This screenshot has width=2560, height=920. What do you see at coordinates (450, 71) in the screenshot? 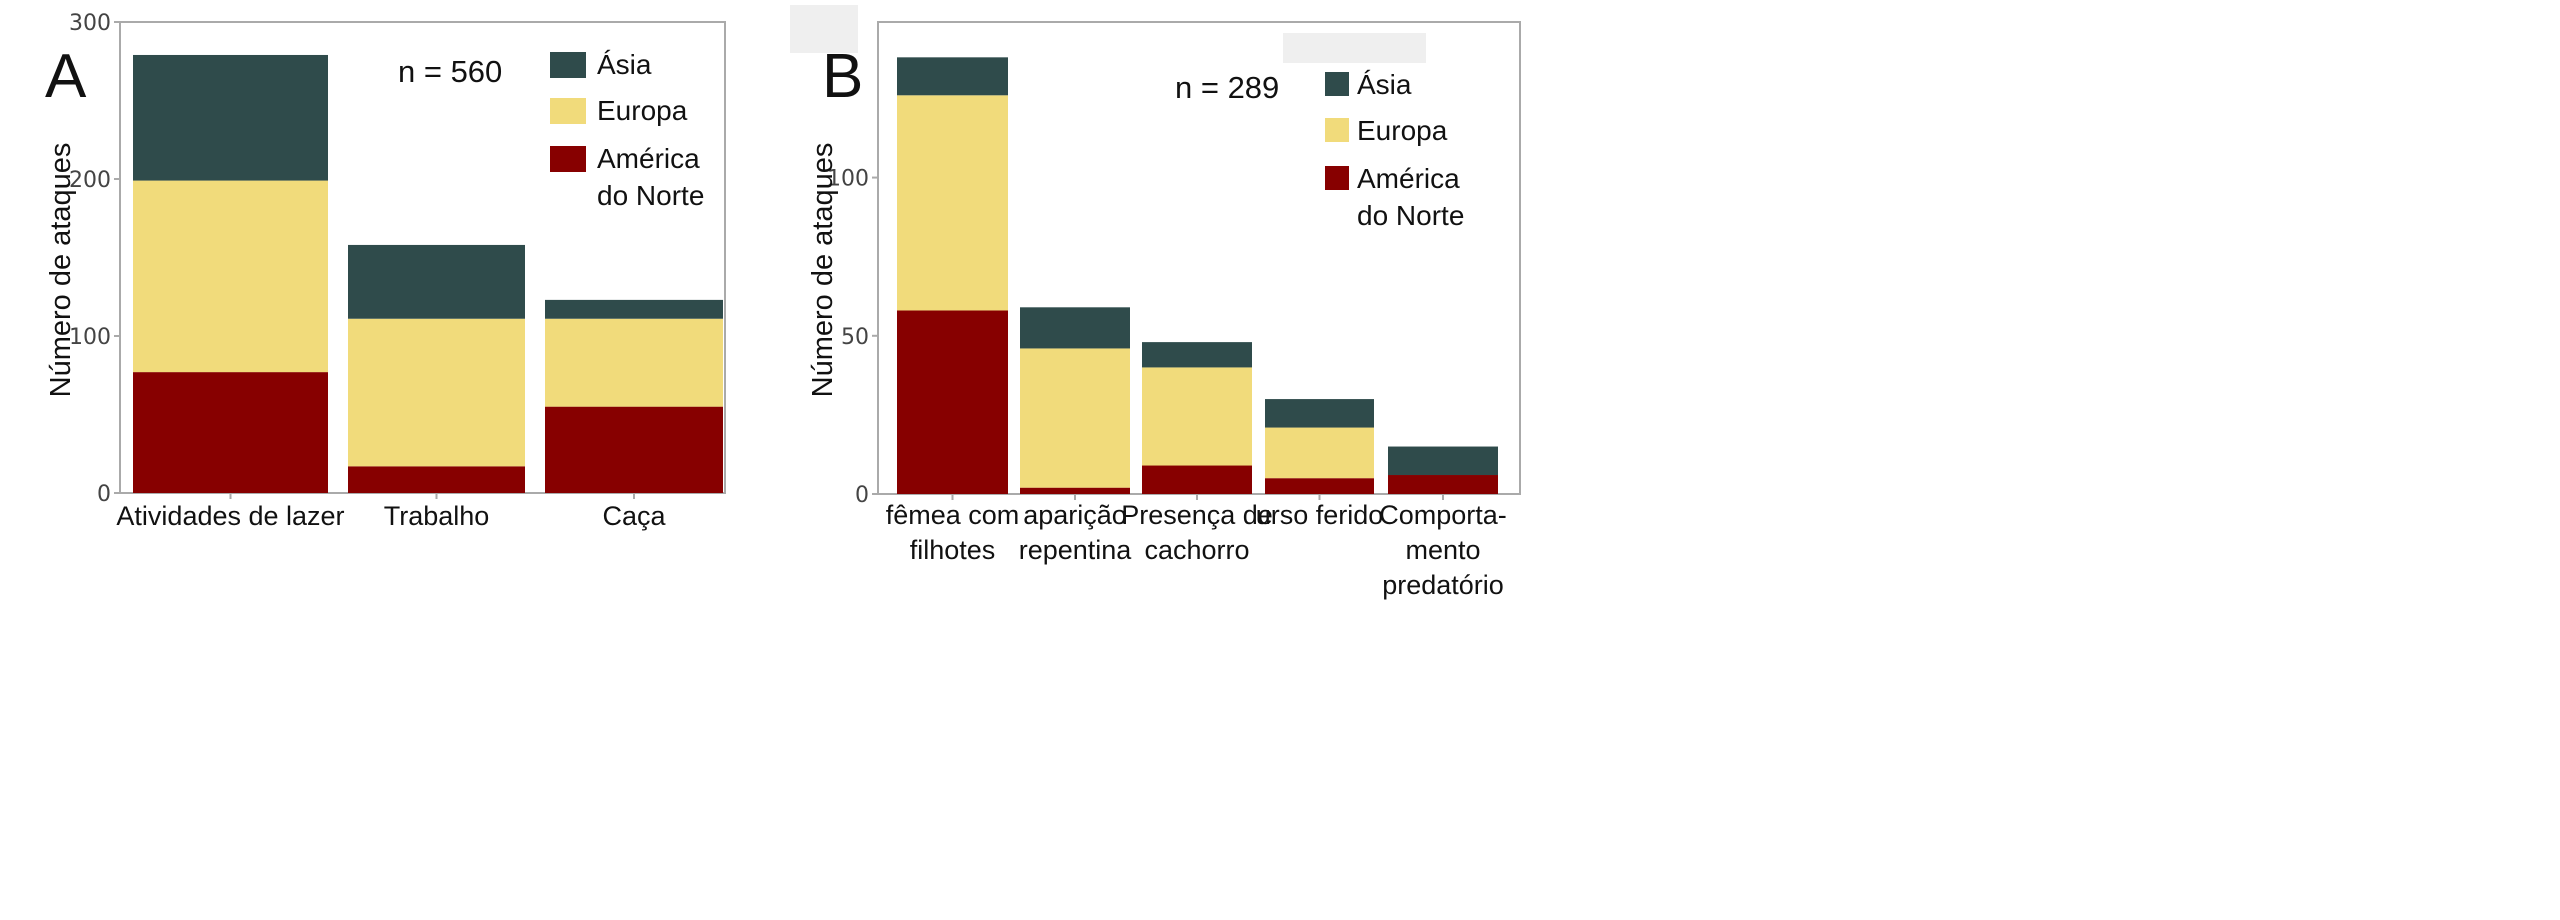
I see `sample-size-annotation: n = 560` at bounding box center [450, 71].